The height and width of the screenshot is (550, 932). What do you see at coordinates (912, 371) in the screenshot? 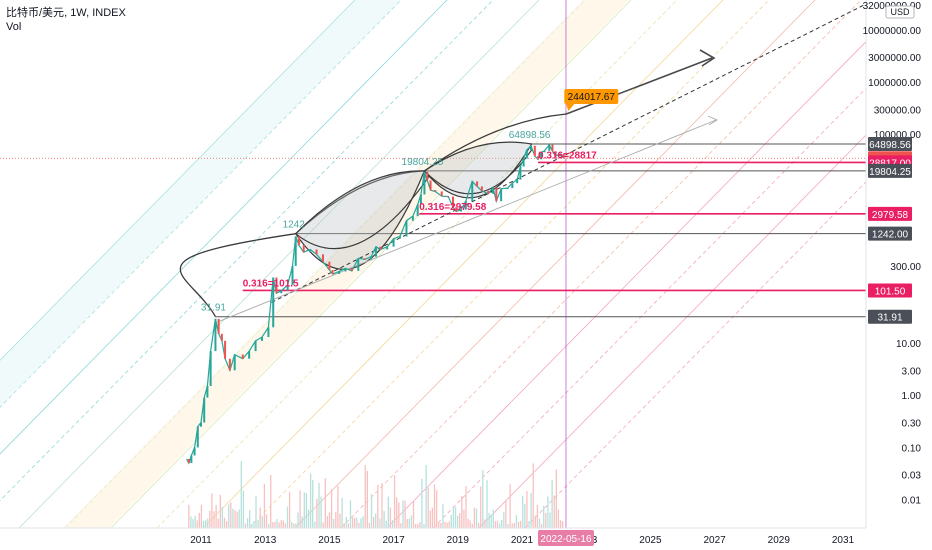
I see `y-tick-label: 3.00` at bounding box center [912, 371].